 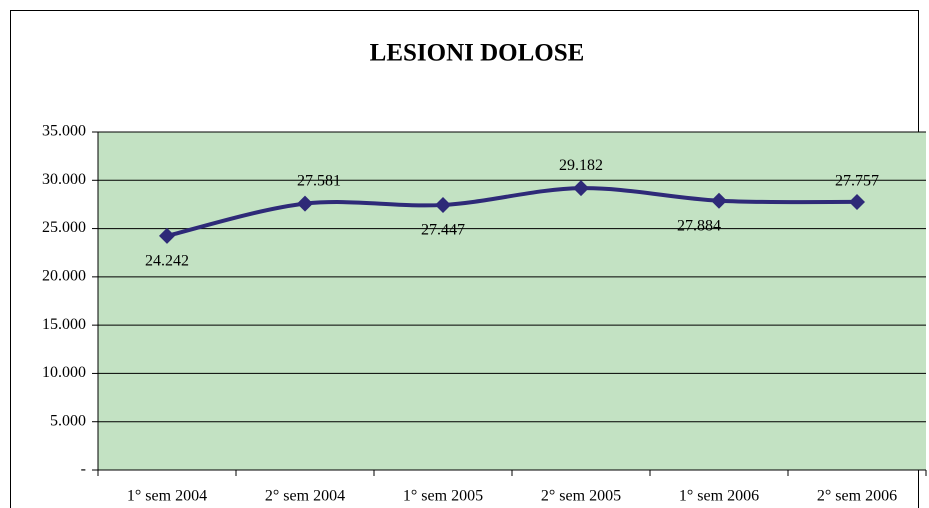 I want to click on data-label: 27.581, so click(x=319, y=180).